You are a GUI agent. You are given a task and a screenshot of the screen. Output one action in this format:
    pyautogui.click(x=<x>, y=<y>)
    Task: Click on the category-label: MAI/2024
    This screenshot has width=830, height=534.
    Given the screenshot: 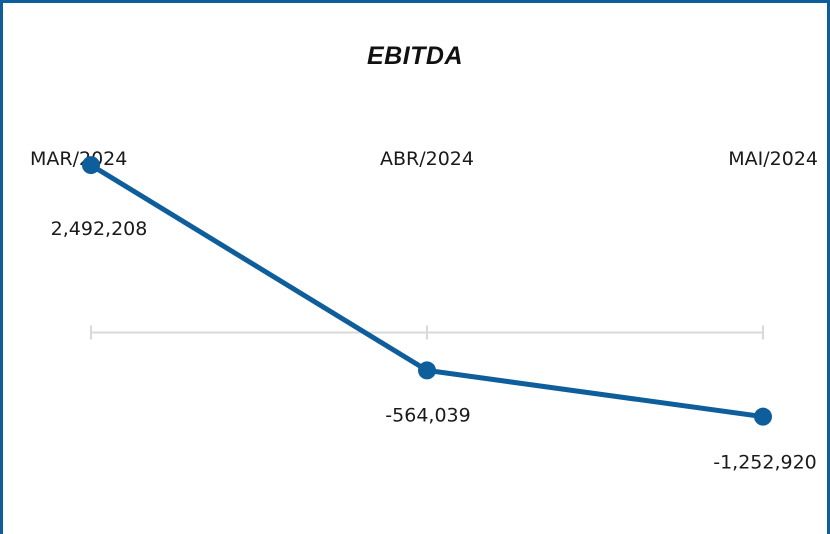 What is the action you would take?
    pyautogui.click(x=773, y=159)
    